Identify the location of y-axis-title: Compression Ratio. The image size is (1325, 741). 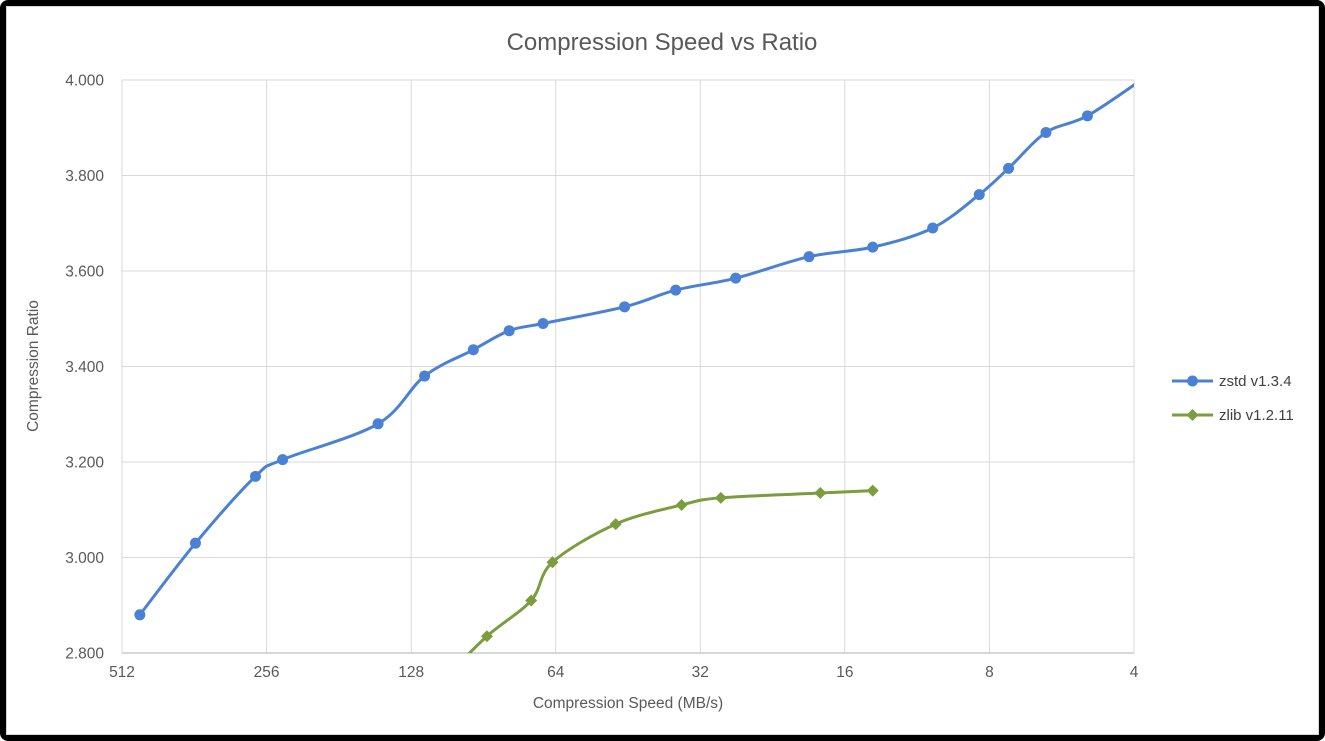
(33, 366).